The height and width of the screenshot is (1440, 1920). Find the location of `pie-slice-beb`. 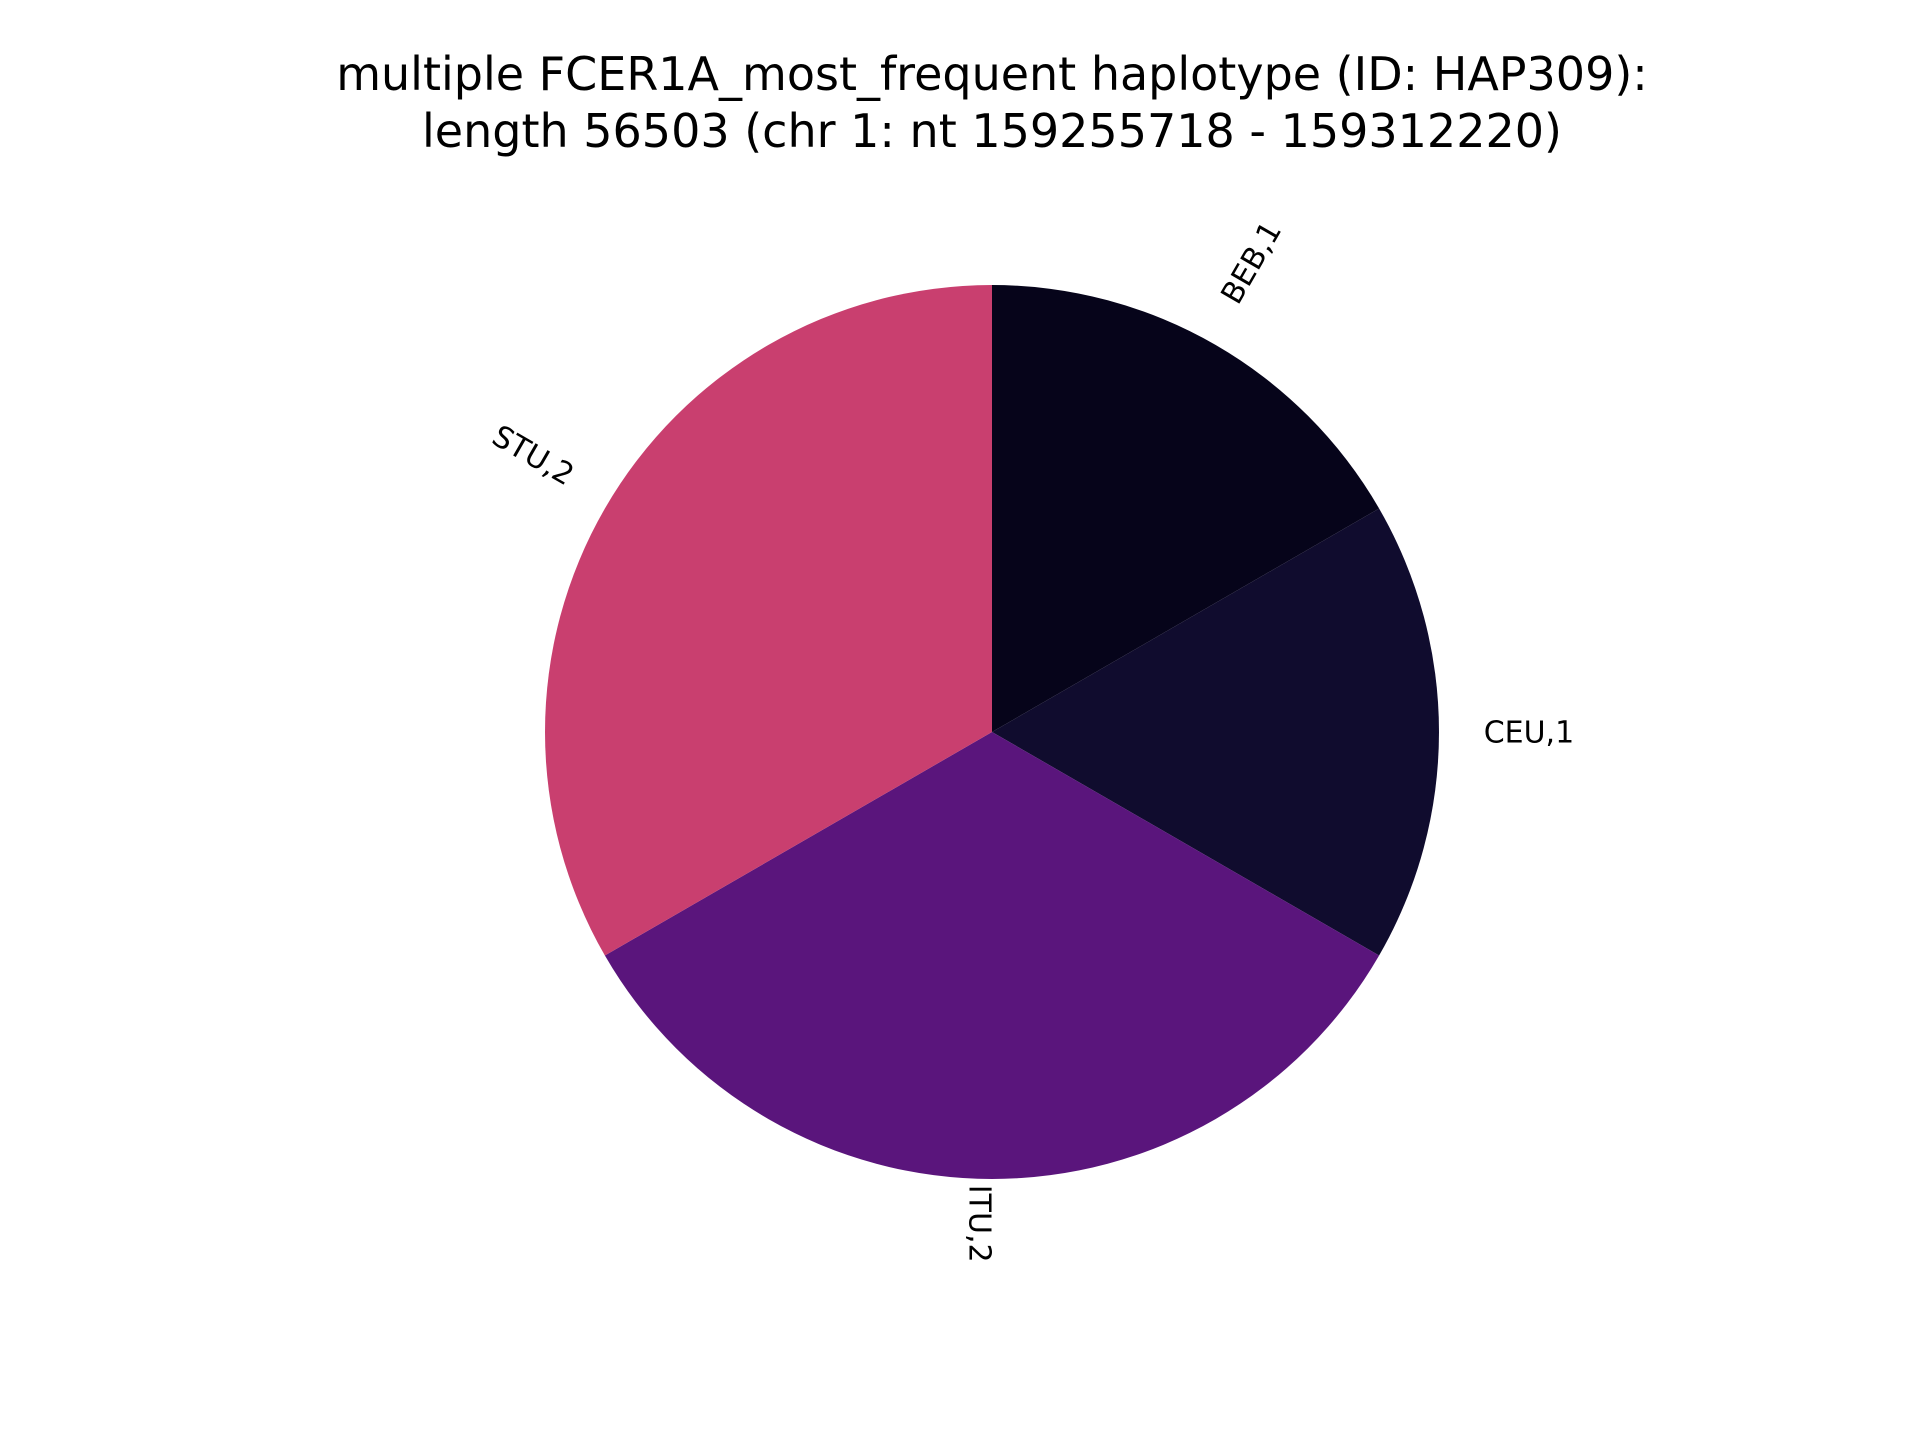

pie-slice-beb is located at coordinates (1186, 508).